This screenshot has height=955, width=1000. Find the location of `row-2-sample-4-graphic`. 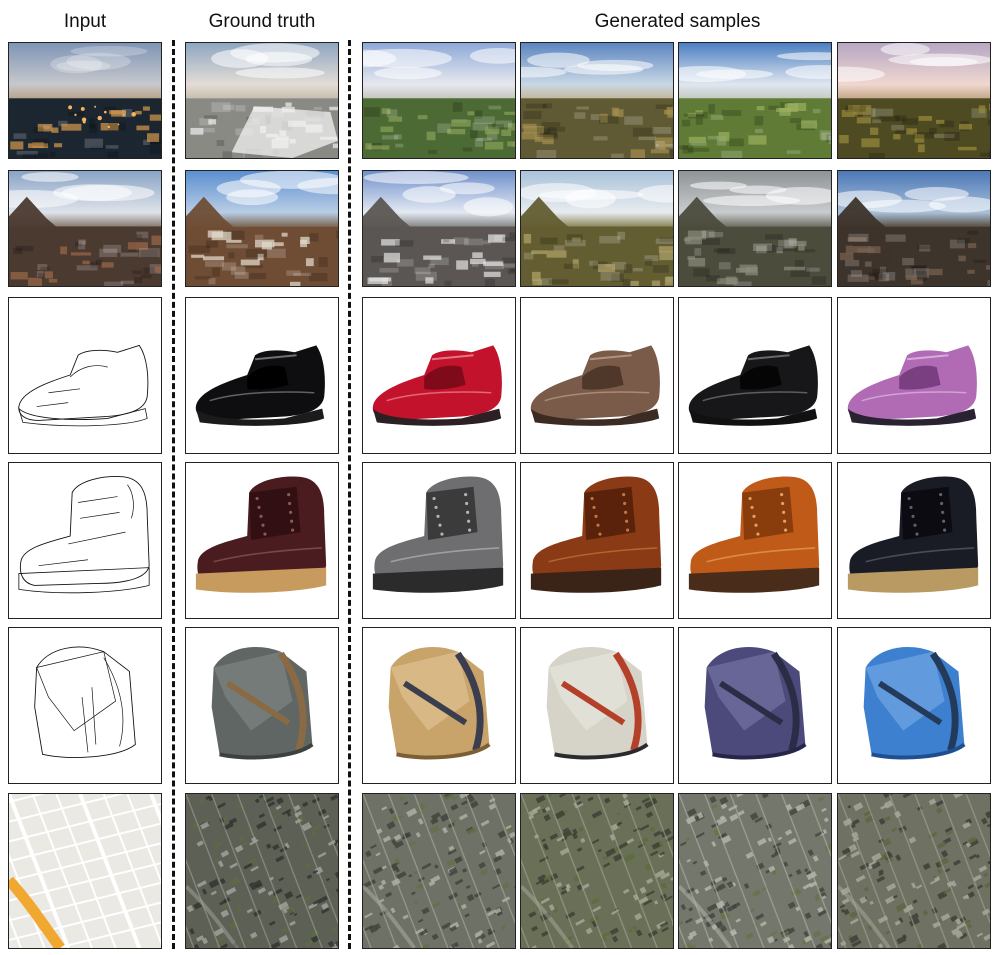

row-2-sample-4-graphic is located at coordinates (914, 228).